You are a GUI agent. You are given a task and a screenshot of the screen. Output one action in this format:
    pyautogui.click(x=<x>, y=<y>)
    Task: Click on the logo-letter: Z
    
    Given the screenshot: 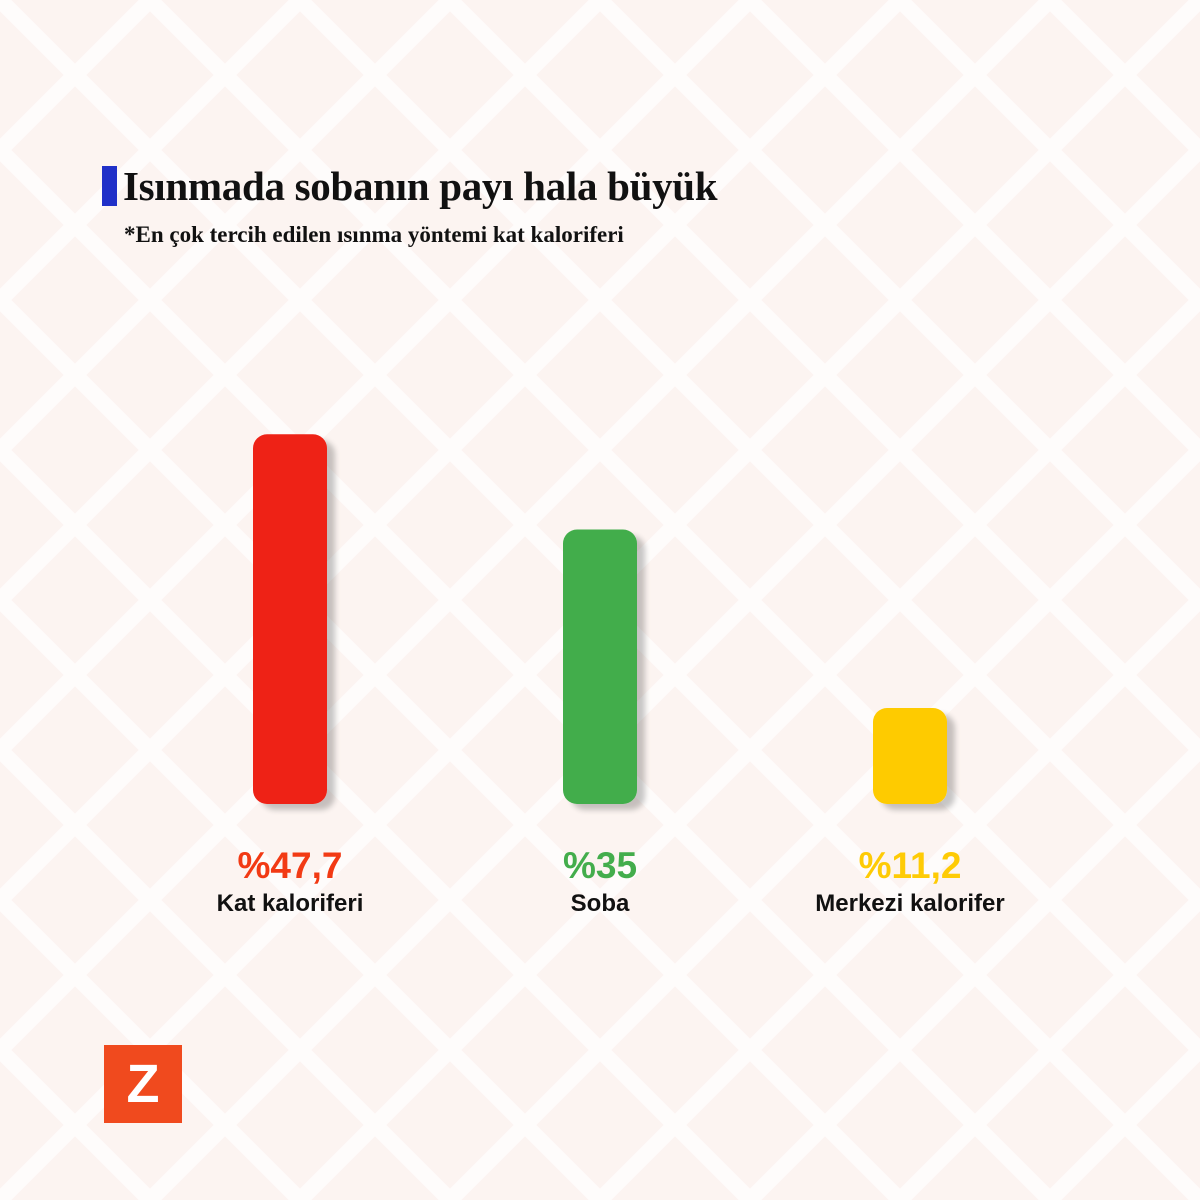 What is the action you would take?
    pyautogui.click(x=143, y=1084)
    